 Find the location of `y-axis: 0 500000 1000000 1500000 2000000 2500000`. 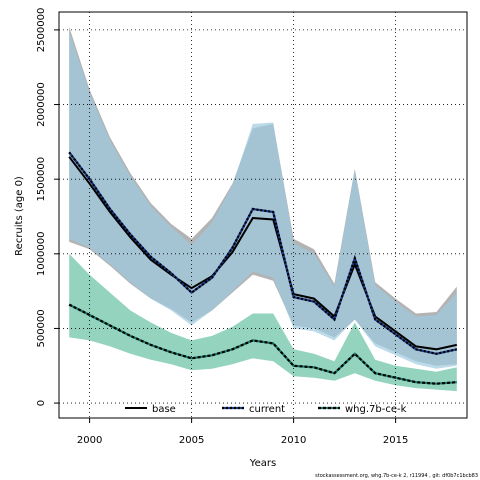

y-axis: 0 500000 1000000 1500000 2000000 2500000 is located at coordinates (47, 207).